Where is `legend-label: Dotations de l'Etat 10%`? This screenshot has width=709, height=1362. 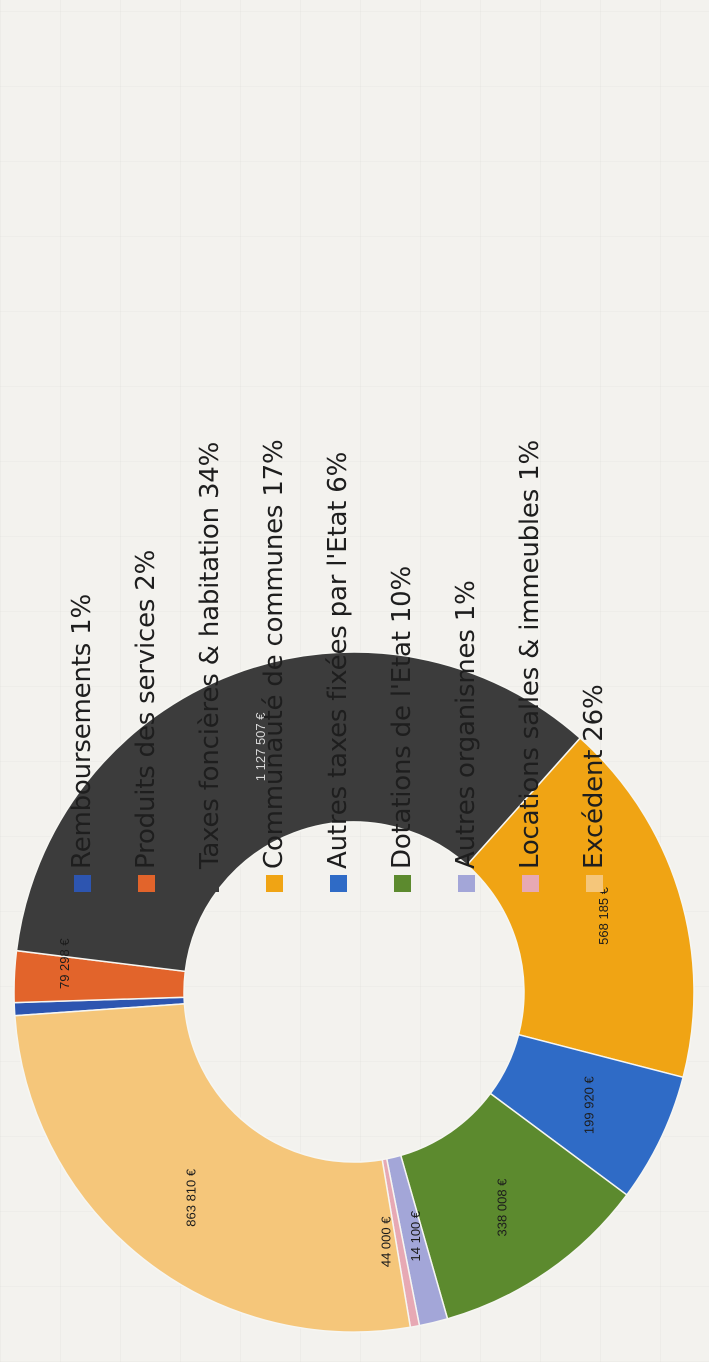 legend-label: Dotations de l'Etat 10% is located at coordinates (402, 717).